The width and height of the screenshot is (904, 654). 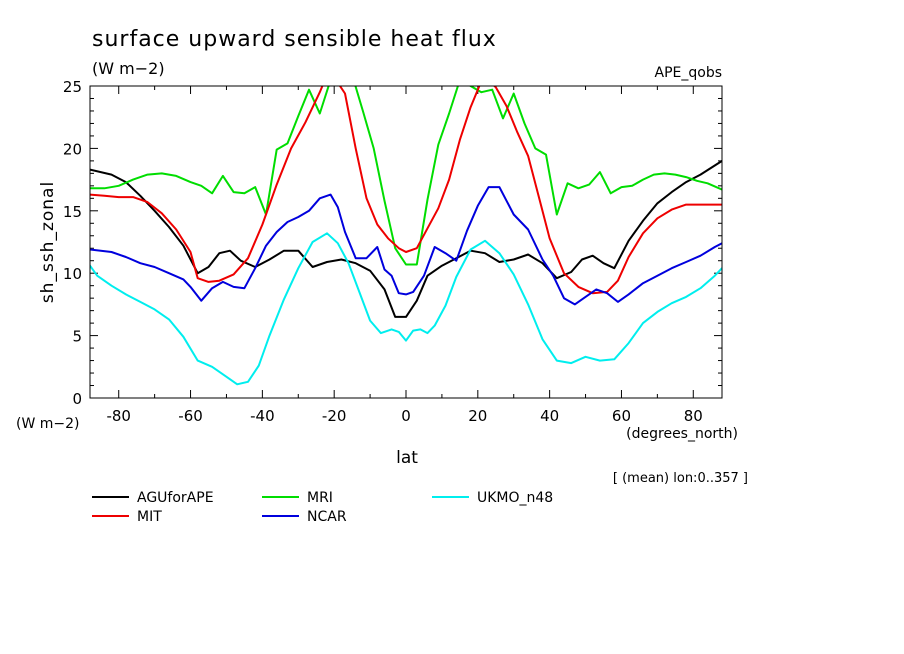 What do you see at coordinates (175, 498) in the screenshot?
I see `legend-label-aguforape: AGUforAPE` at bounding box center [175, 498].